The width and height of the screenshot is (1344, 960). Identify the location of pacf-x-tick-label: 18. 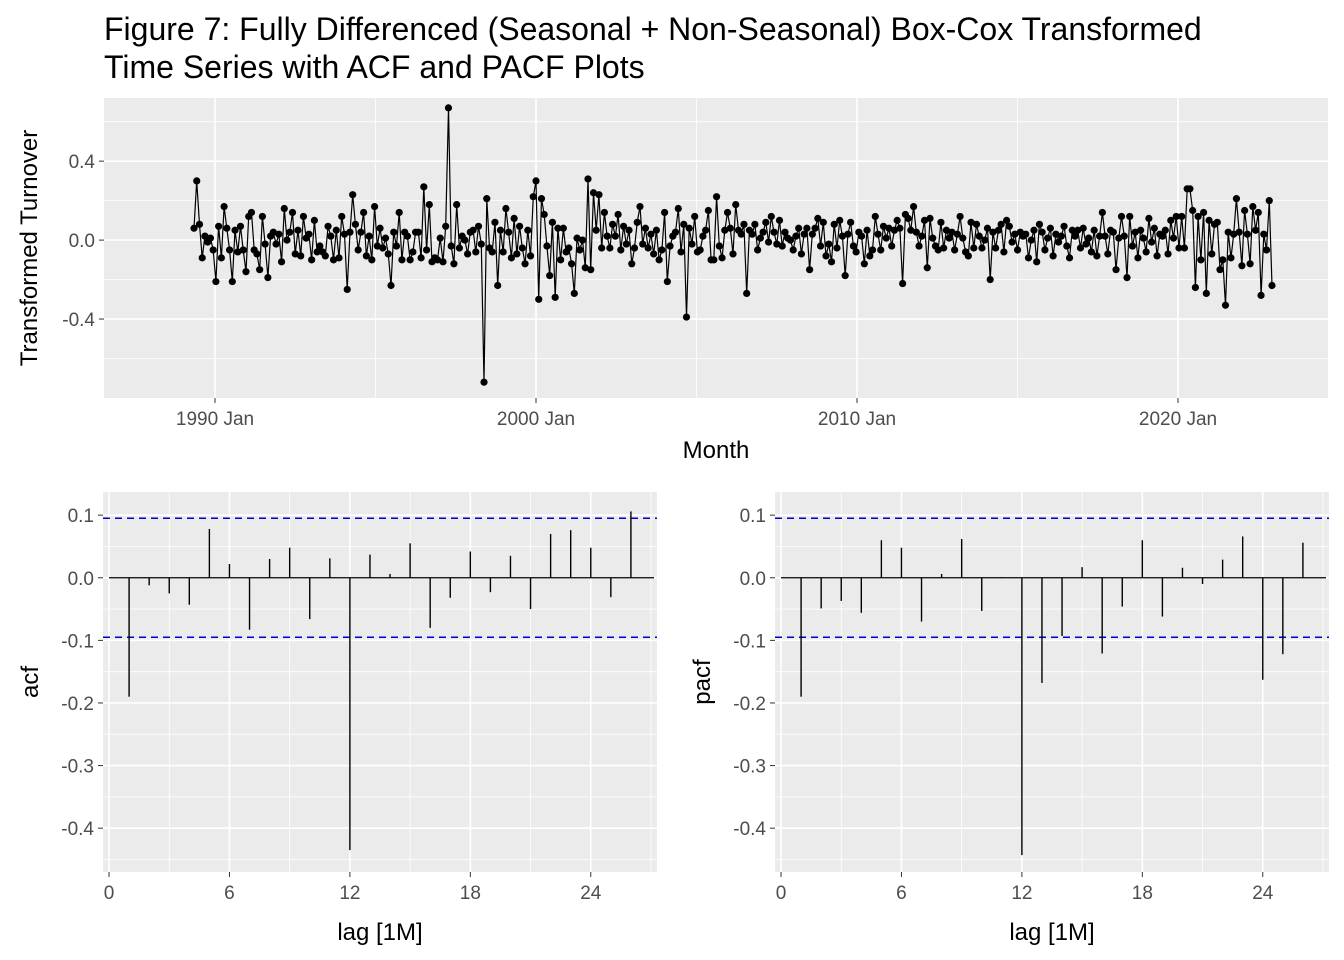
(1142, 893).